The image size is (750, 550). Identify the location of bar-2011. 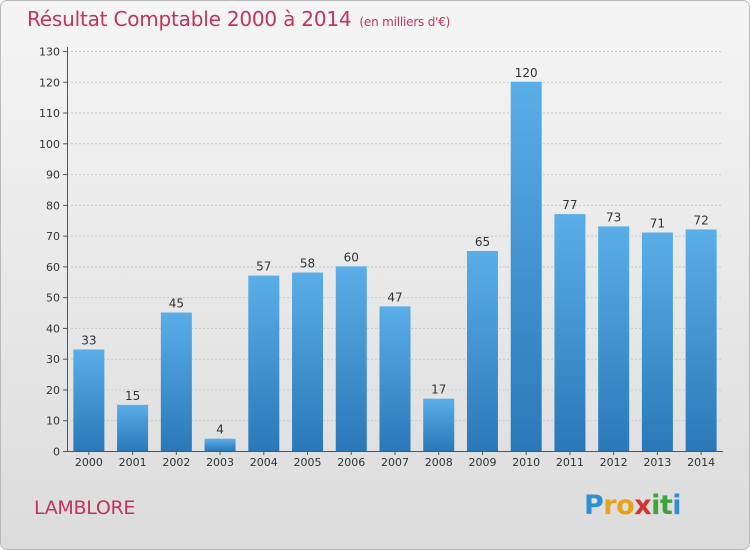
(570, 332).